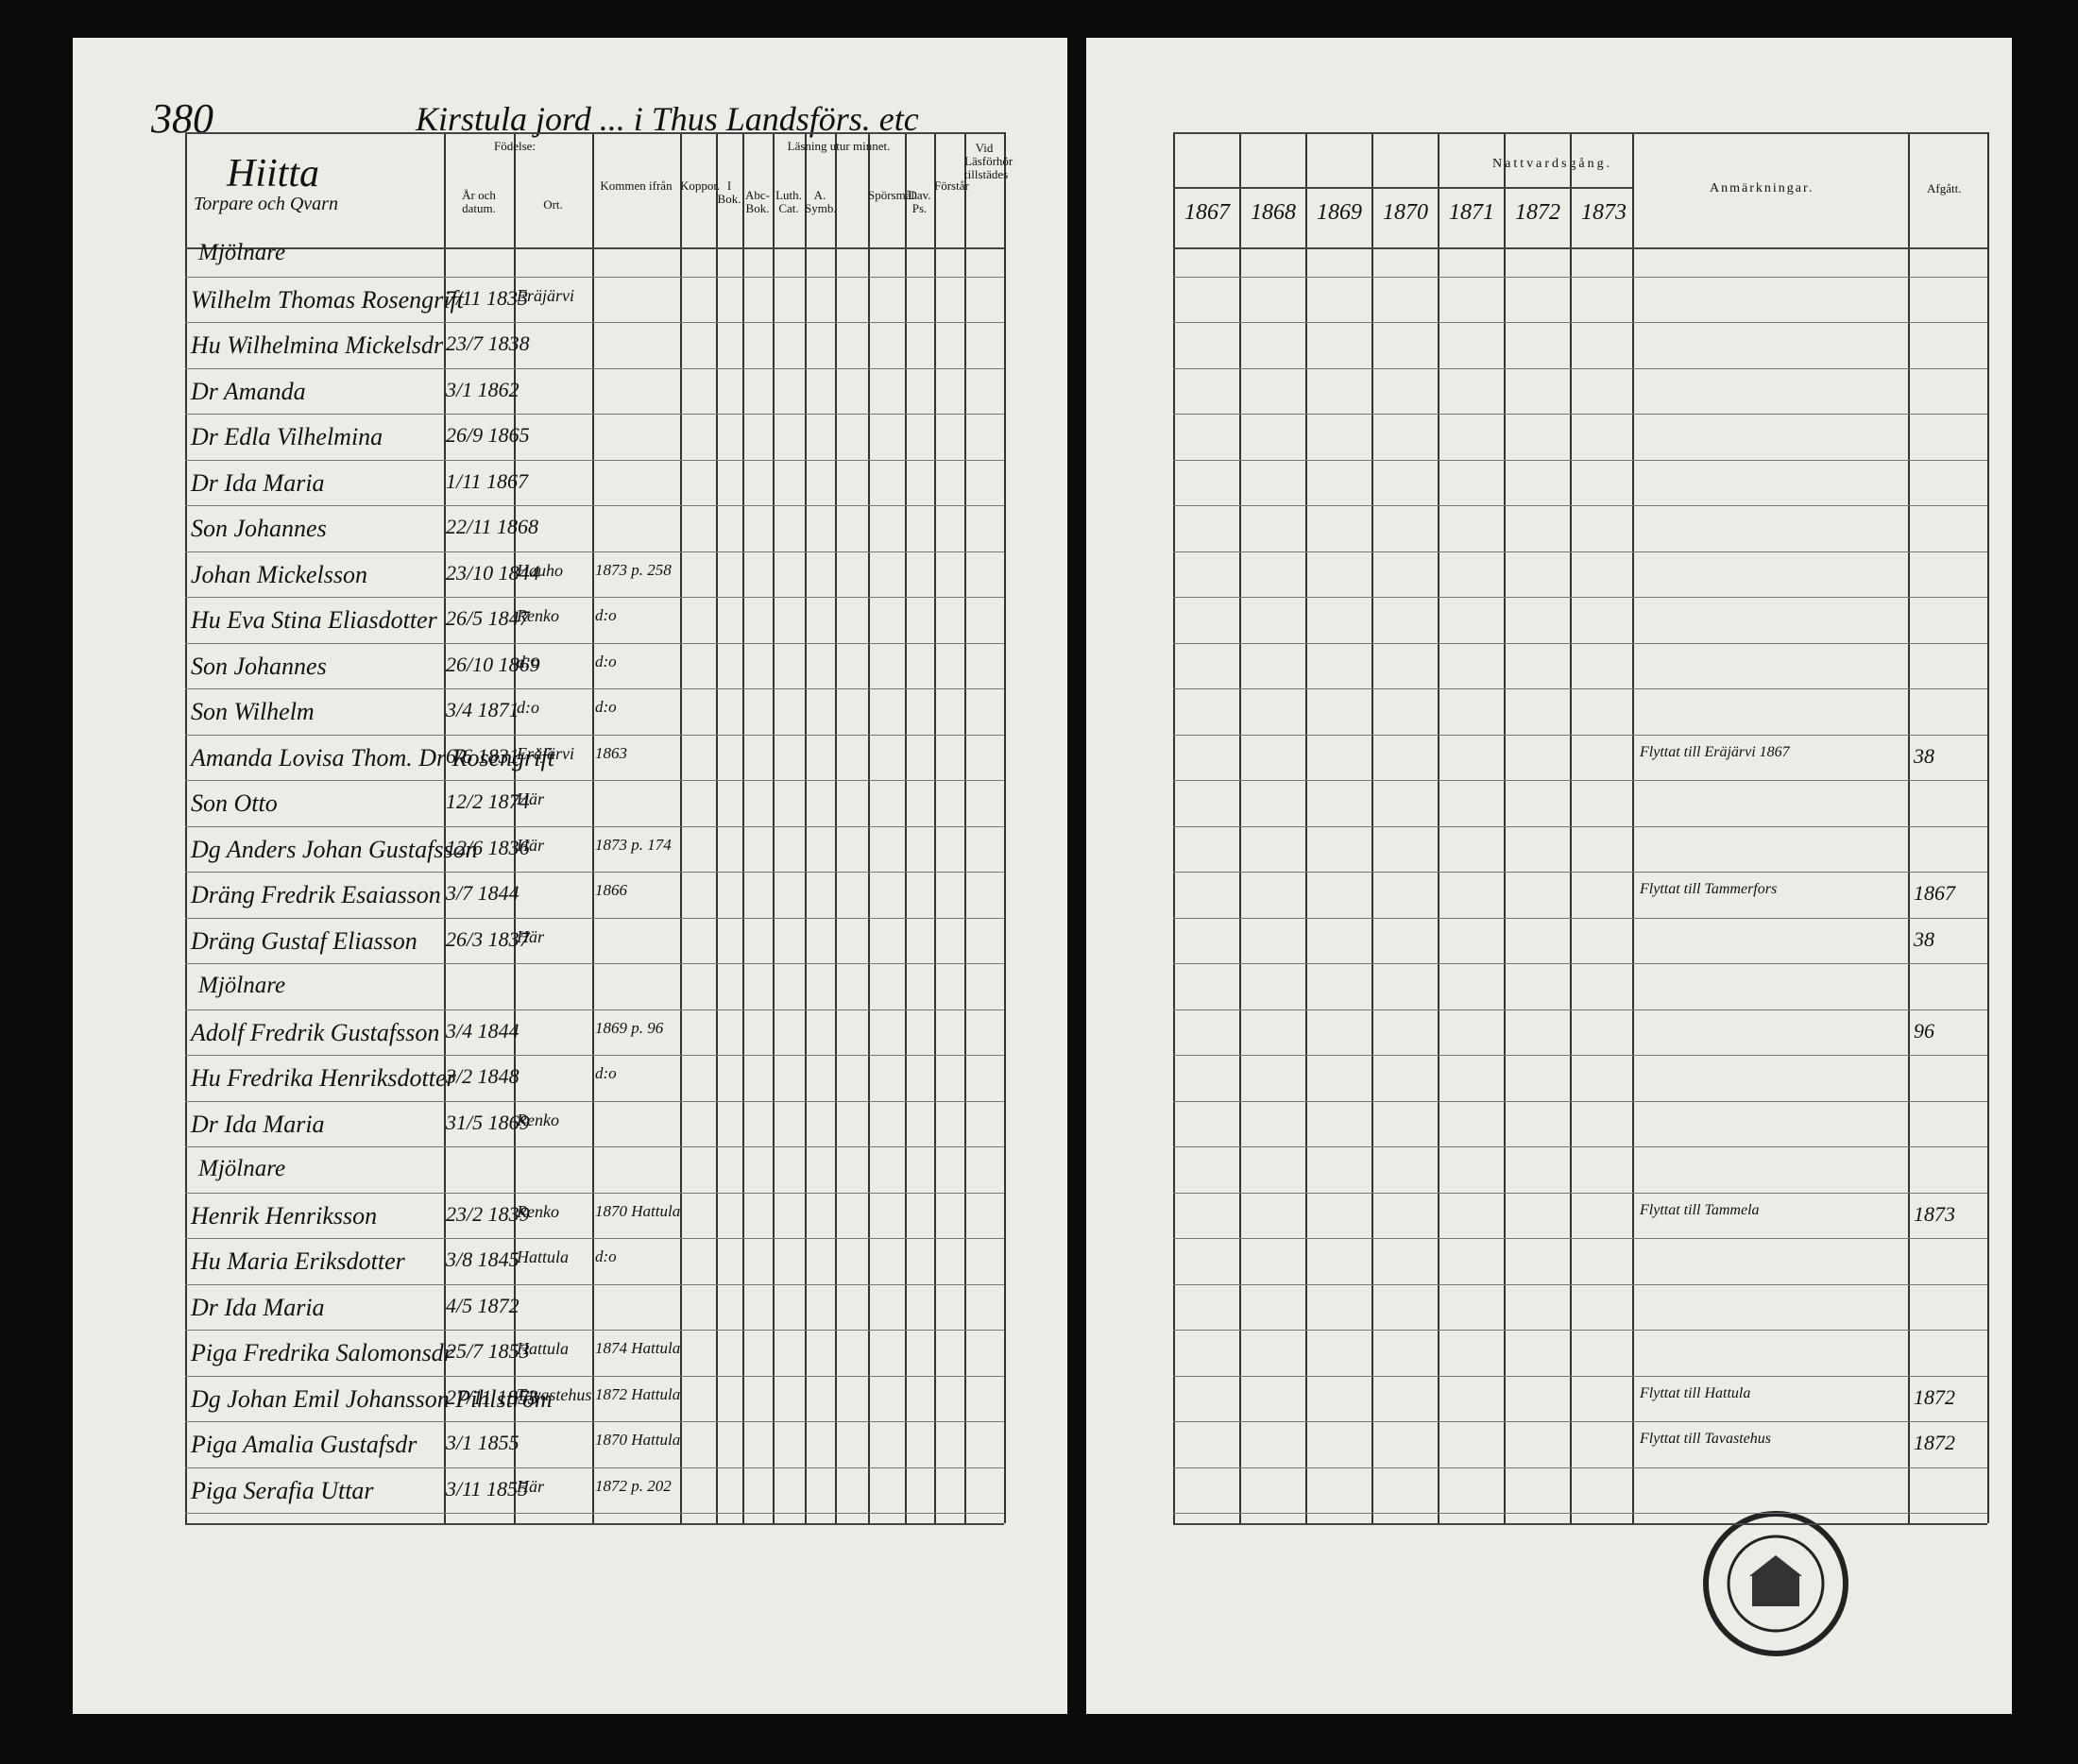 This screenshot has height=1764, width=2078. Describe the element at coordinates (1705, 1439) in the screenshot. I see `remark: Flyttat till Tavastehus` at that location.